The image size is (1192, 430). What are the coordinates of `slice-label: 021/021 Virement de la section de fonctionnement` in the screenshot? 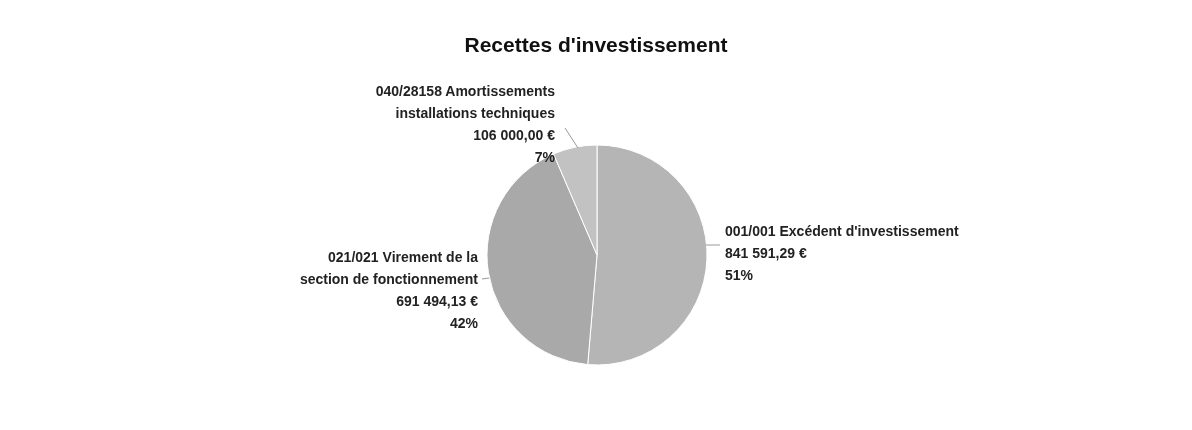 It's located at (389, 268).